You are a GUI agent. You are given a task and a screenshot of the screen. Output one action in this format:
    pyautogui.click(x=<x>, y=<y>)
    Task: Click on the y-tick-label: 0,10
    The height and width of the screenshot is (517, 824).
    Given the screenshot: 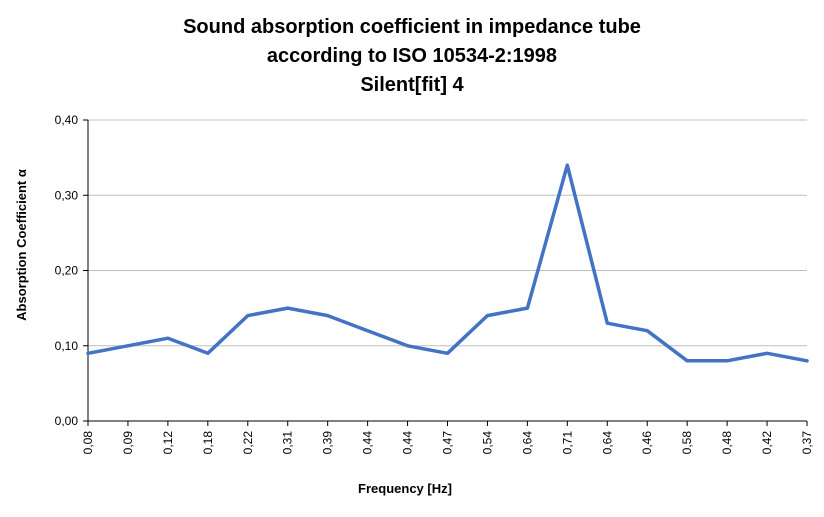 What is the action you would take?
    pyautogui.click(x=67, y=346)
    